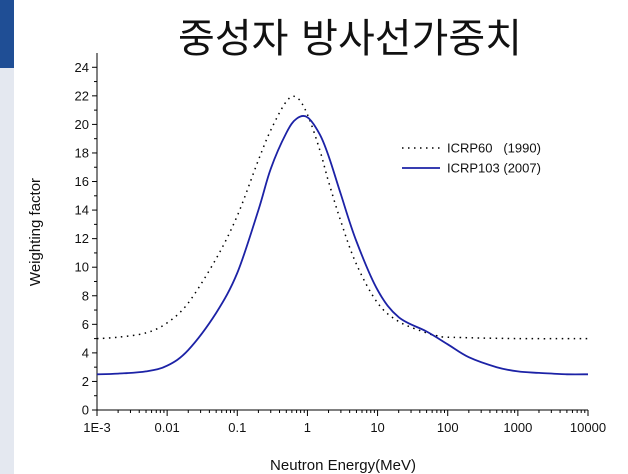 The width and height of the screenshot is (628, 474). What do you see at coordinates (82, 95) in the screenshot?
I see `y-tick-label: 22` at bounding box center [82, 95].